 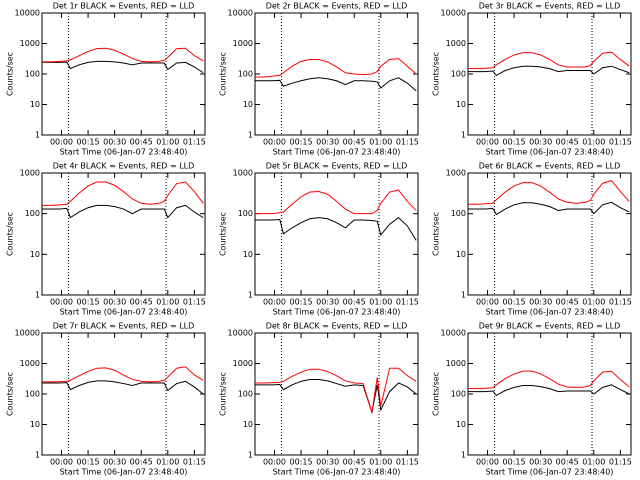 What do you see at coordinates (550, 326) in the screenshot?
I see `chart-title: Det 9r BLACK = Events, RED = LLD` at bounding box center [550, 326].